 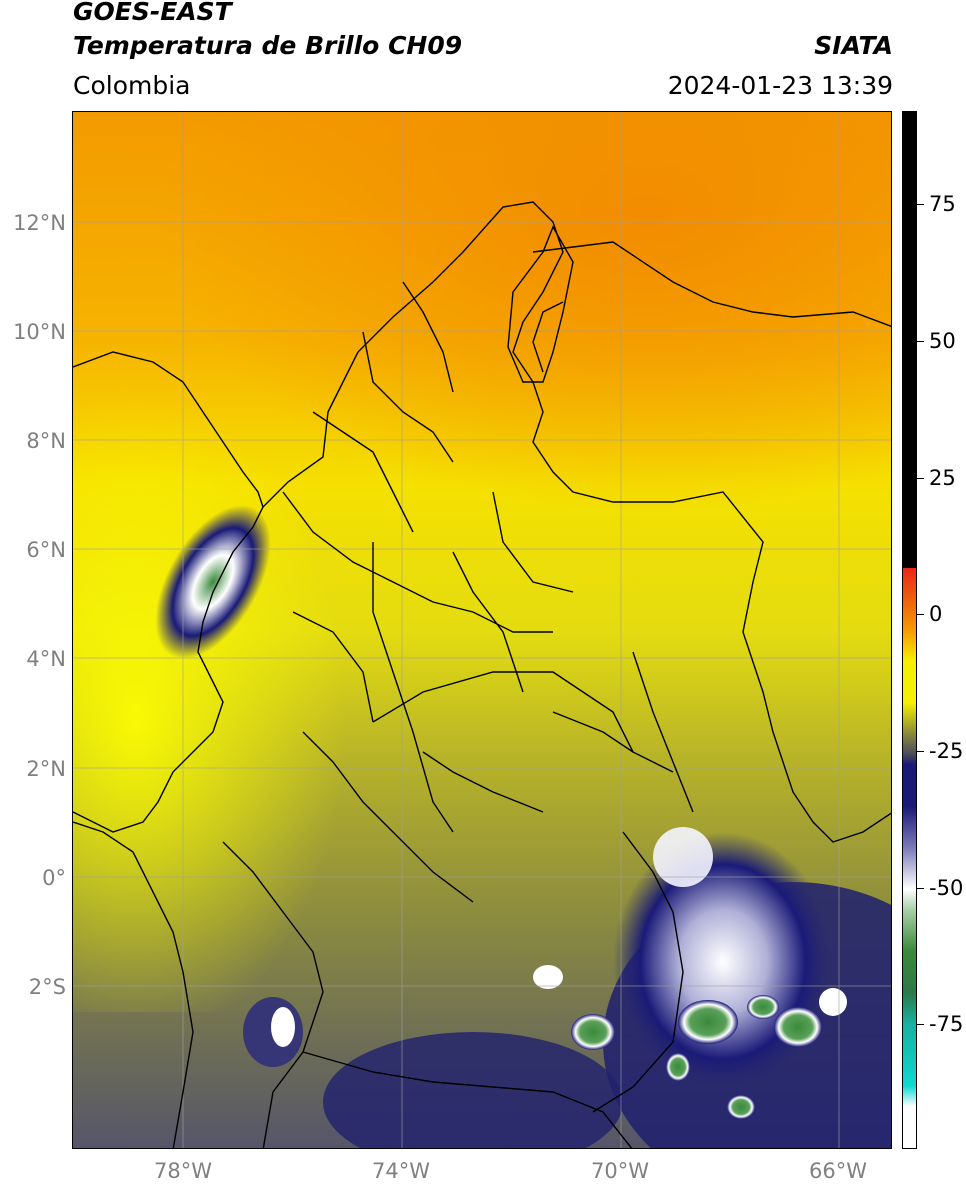 I want to click on lat-label-6n: 6°N, so click(x=46, y=550).